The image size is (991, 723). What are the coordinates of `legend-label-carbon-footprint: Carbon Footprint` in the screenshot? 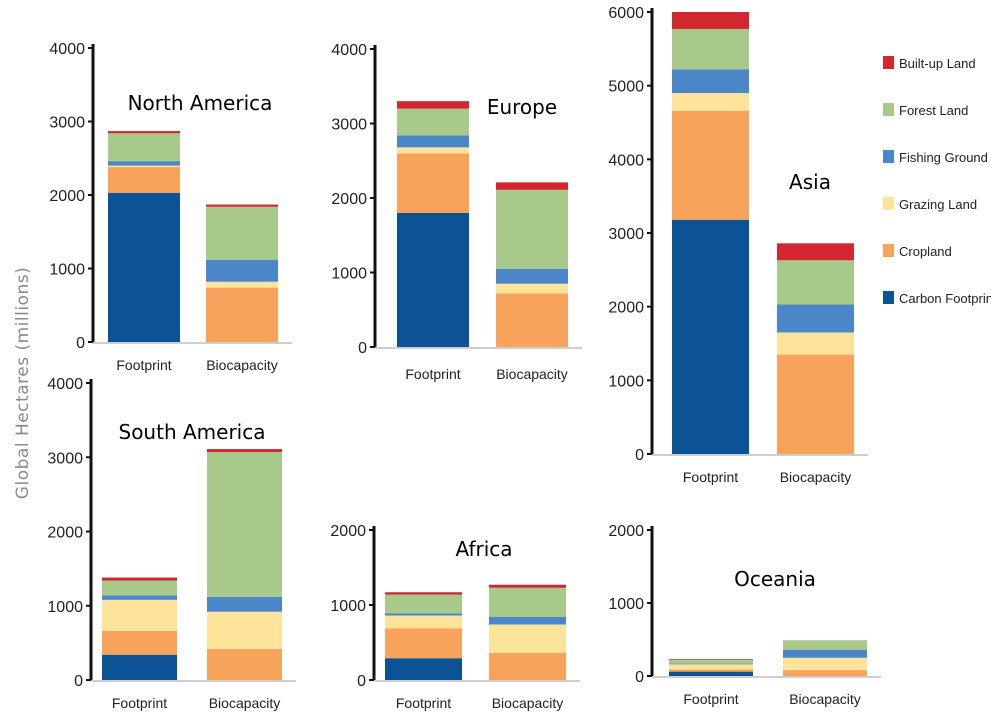 It's located at (945, 298).